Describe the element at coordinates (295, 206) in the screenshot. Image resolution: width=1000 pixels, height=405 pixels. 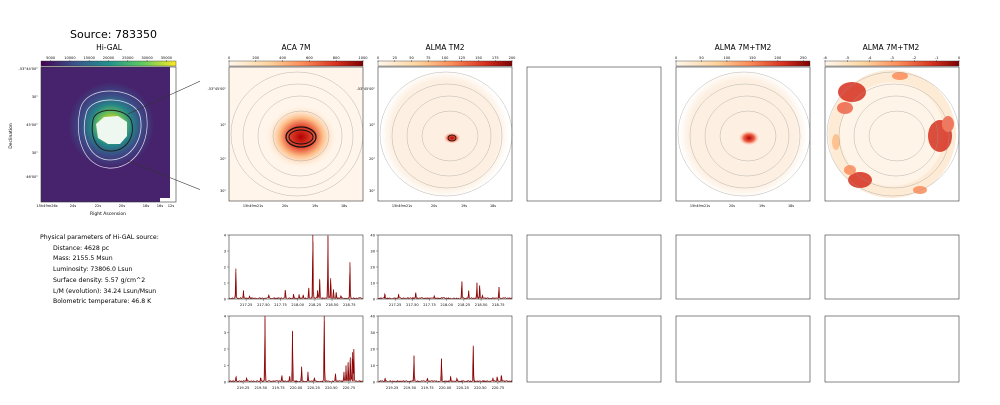
I see `aca7m-xticks: 15h49m21s 20s 19s 18s` at that location.